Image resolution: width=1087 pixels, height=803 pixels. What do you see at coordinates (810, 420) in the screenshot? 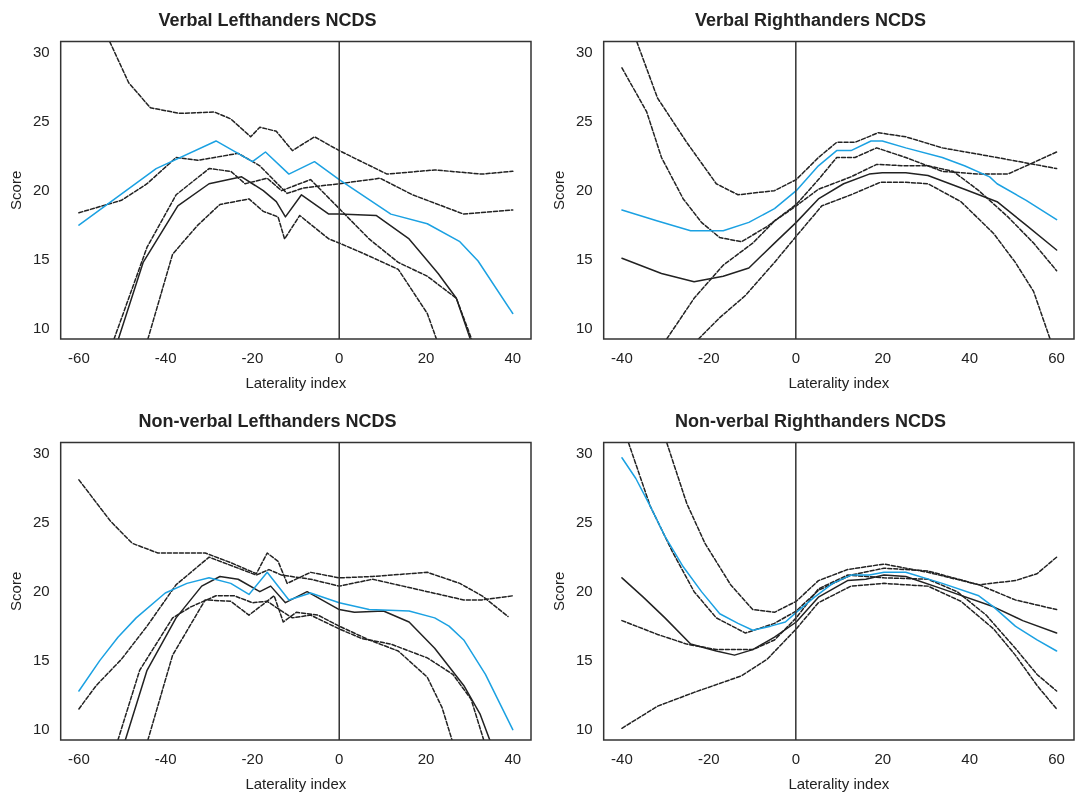
I see `chart-title: Non-verbal Righthanders NCDS` at bounding box center [810, 420].